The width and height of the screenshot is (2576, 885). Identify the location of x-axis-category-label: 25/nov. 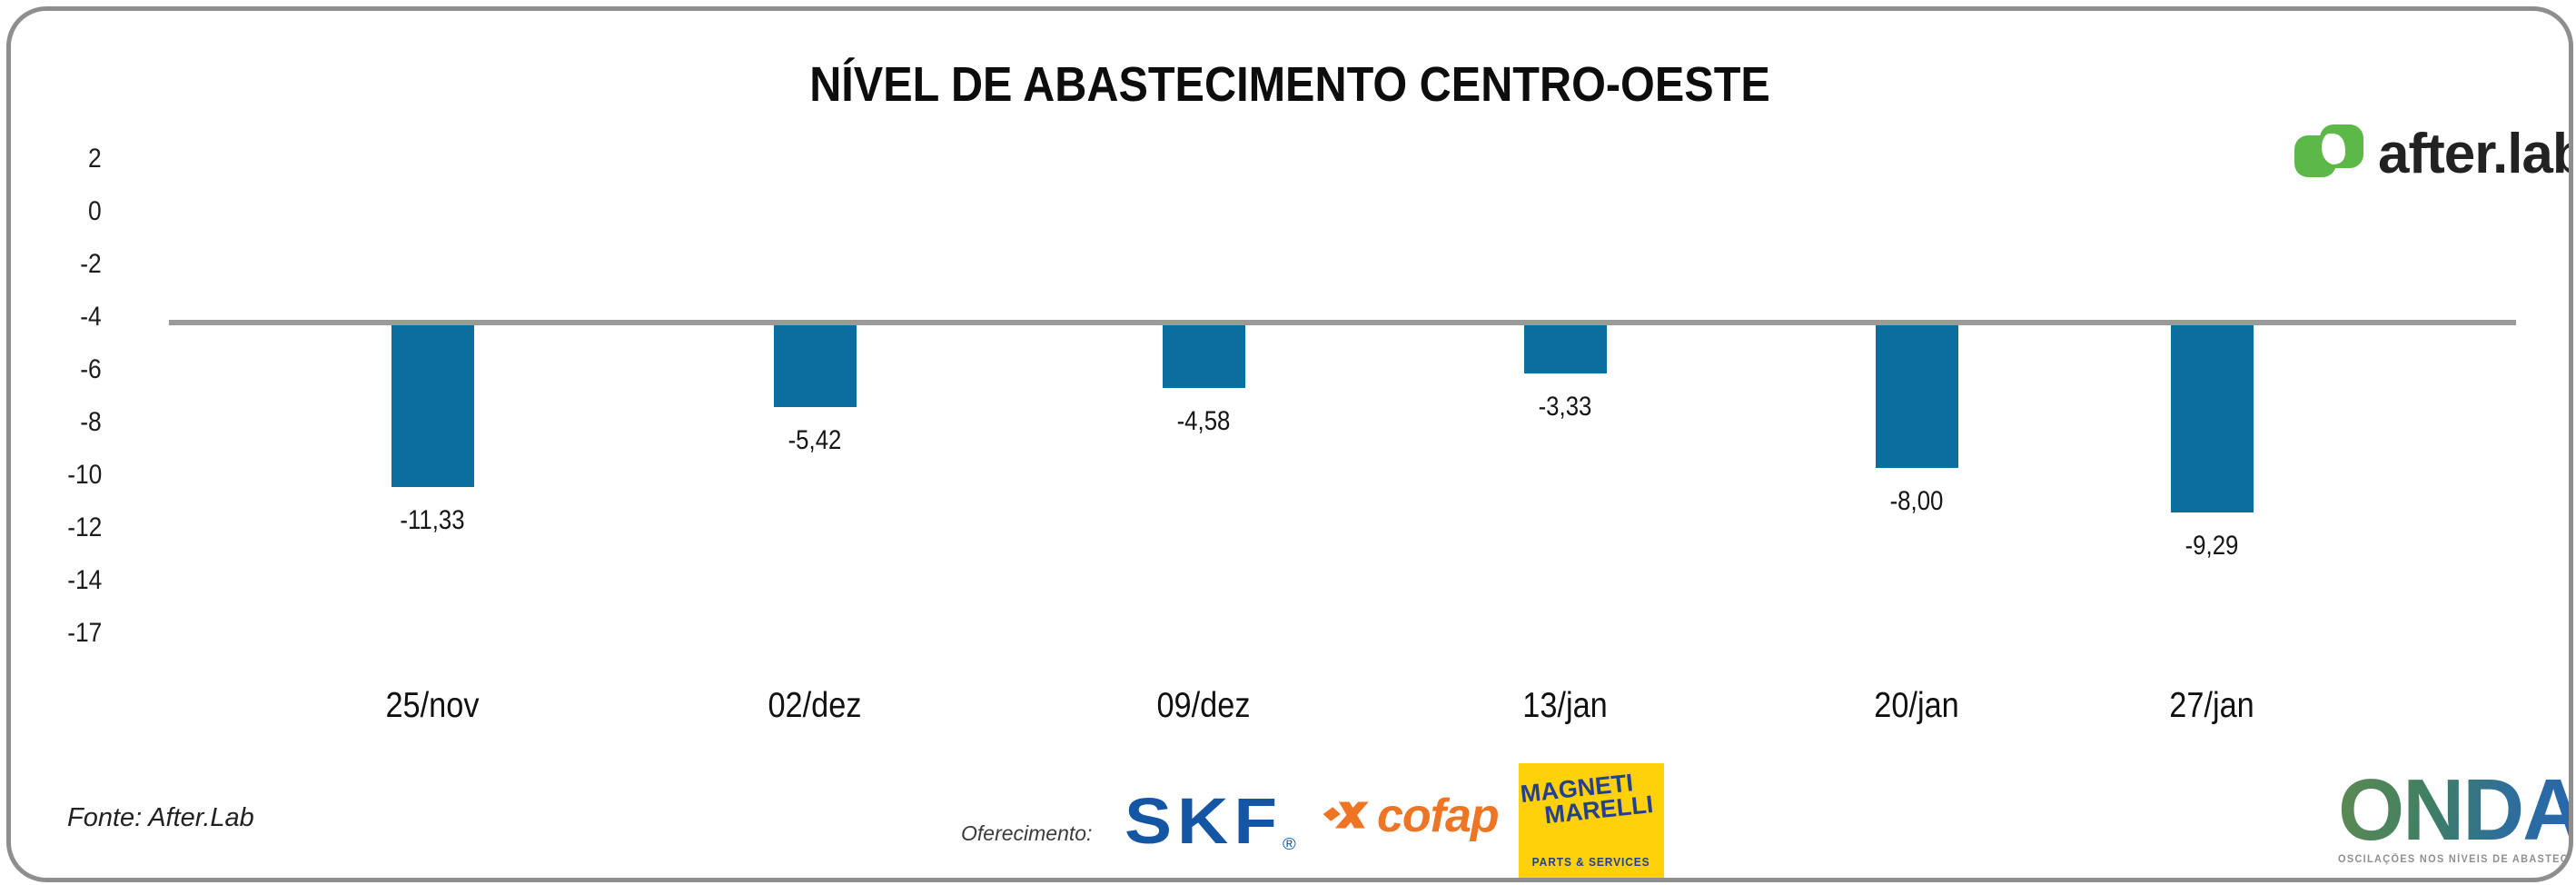
(432, 705).